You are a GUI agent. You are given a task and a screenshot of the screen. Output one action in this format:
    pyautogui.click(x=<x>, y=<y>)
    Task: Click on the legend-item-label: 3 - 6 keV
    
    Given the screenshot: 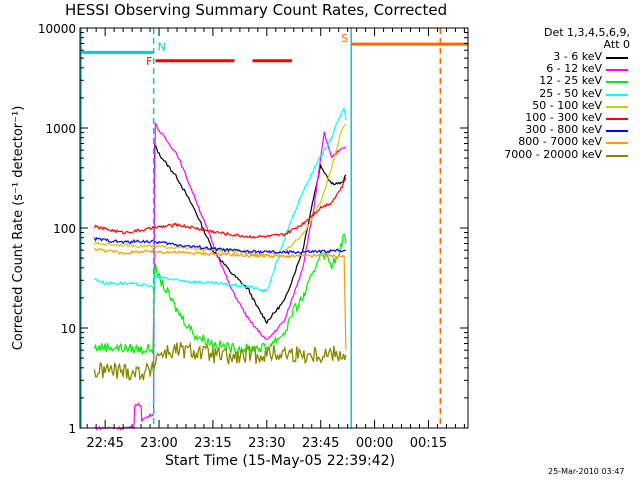 What is the action you would take?
    pyautogui.click(x=577, y=56)
    